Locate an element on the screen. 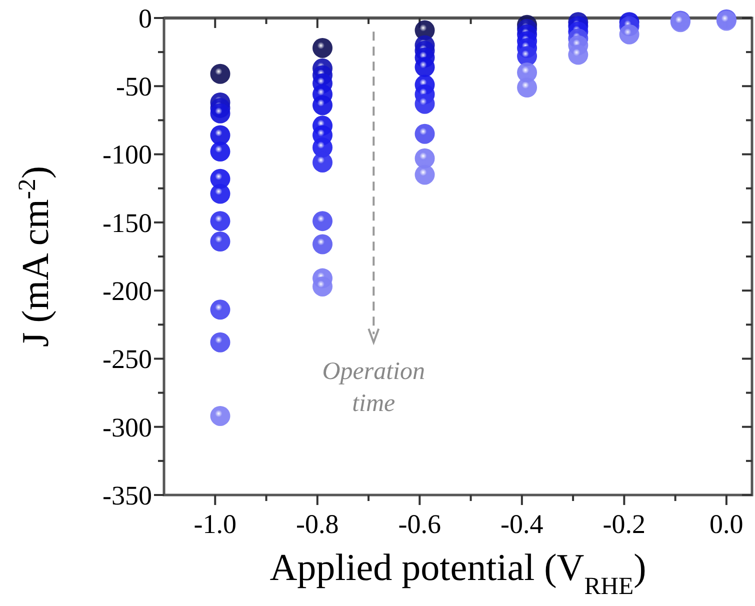 This screenshot has height=606, width=755. y-tick-label: -350 is located at coordinates (127, 495).